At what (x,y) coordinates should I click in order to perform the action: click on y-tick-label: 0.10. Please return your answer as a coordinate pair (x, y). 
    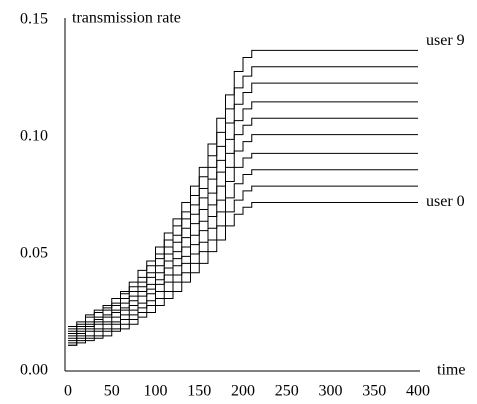
    Looking at the image, I should click on (34, 136).